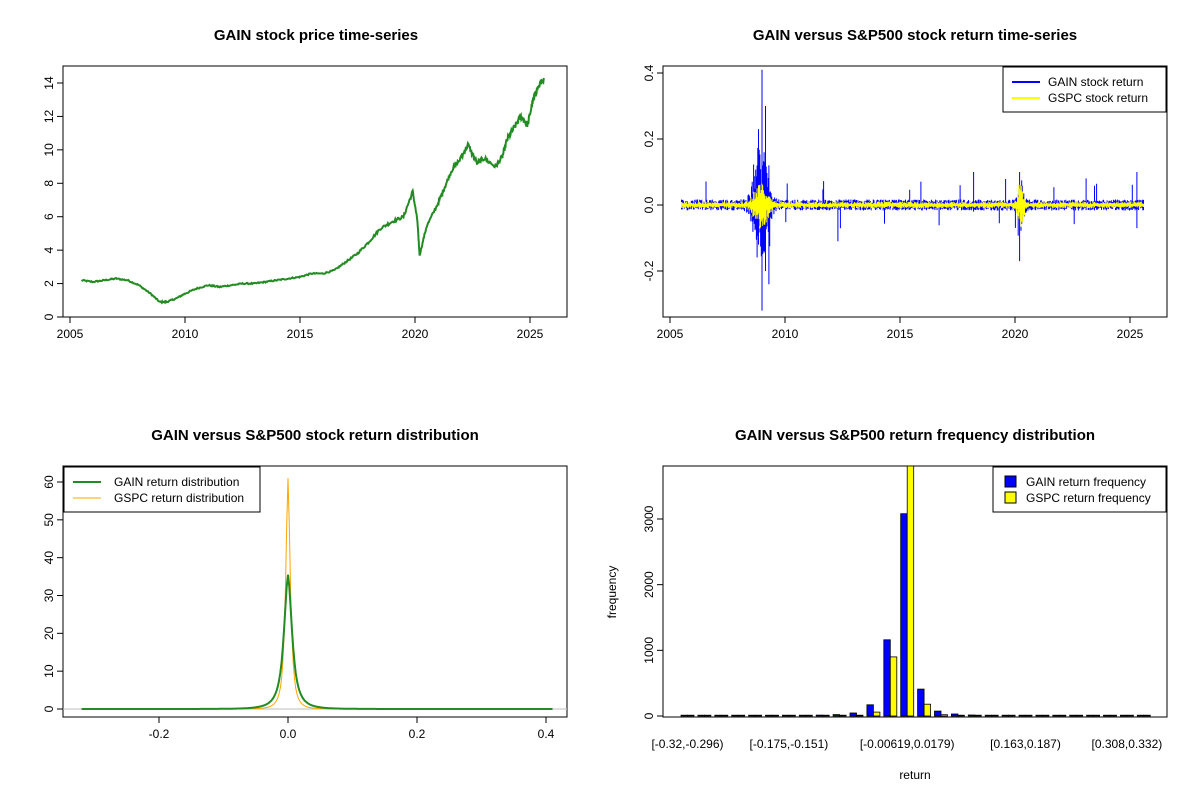  I want to click on returns-x-tick-label: 2020, so click(1015, 334).